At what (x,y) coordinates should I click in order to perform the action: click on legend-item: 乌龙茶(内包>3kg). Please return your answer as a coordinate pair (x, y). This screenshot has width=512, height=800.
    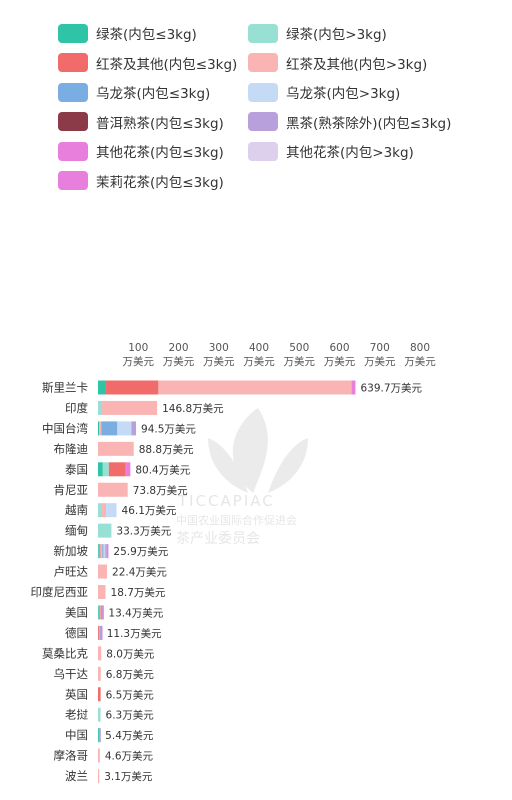
    Looking at the image, I should click on (324, 92).